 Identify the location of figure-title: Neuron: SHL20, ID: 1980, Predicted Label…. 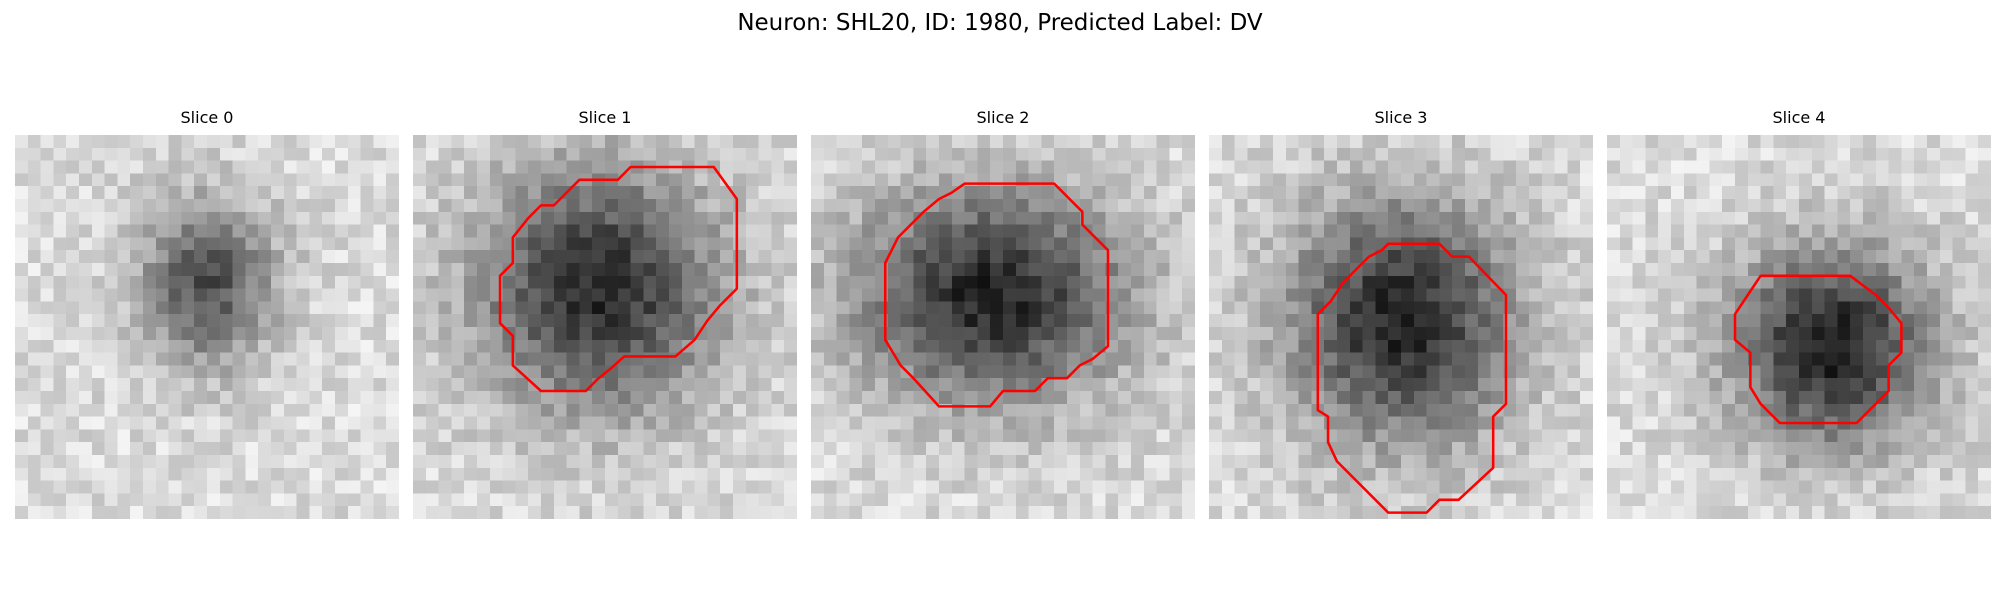
(1000, 23).